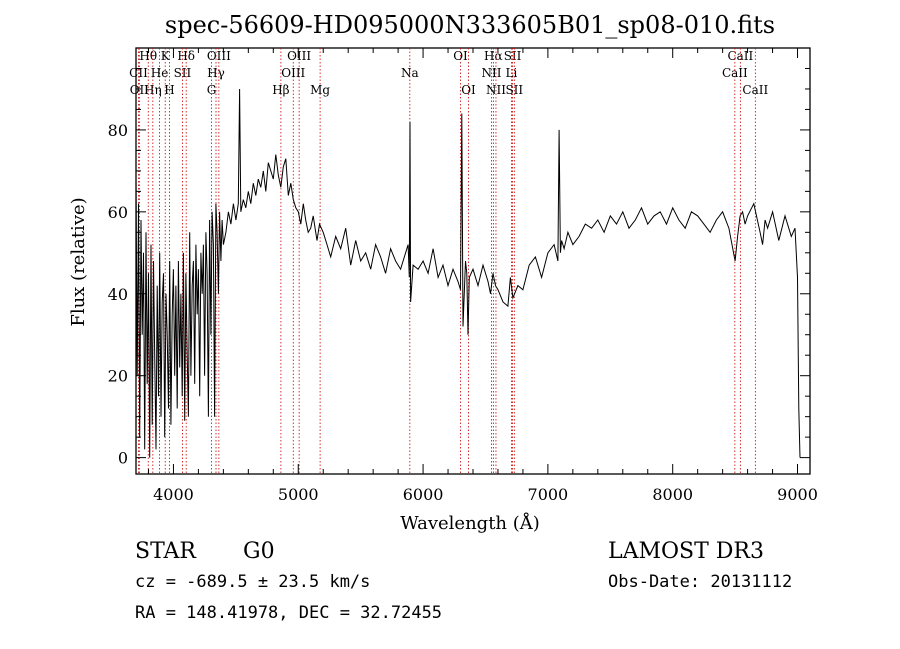 The width and height of the screenshot is (900, 649). Describe the element at coordinates (212, 90) in the screenshot. I see `line-marker-label: G` at that location.